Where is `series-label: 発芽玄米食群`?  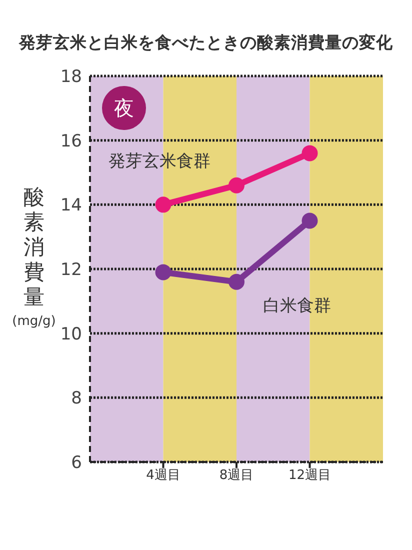 series-label: 発芽玄米食群 is located at coordinates (159, 162).